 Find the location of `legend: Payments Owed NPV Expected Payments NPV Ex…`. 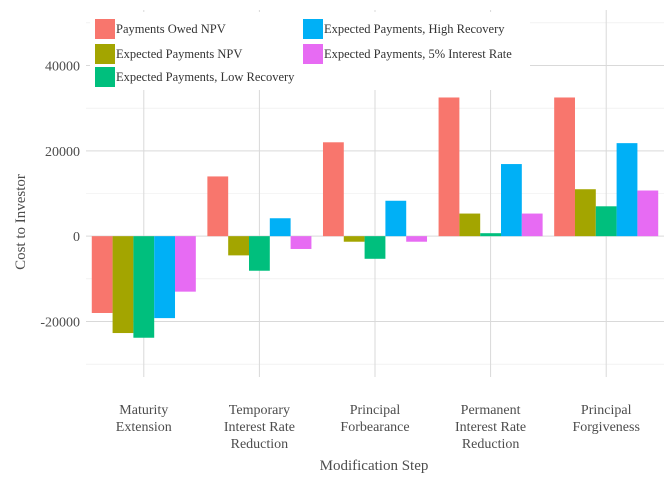

legend: Payments Owed NPV Expected Payments NPV Ex… is located at coordinates (310, 51).